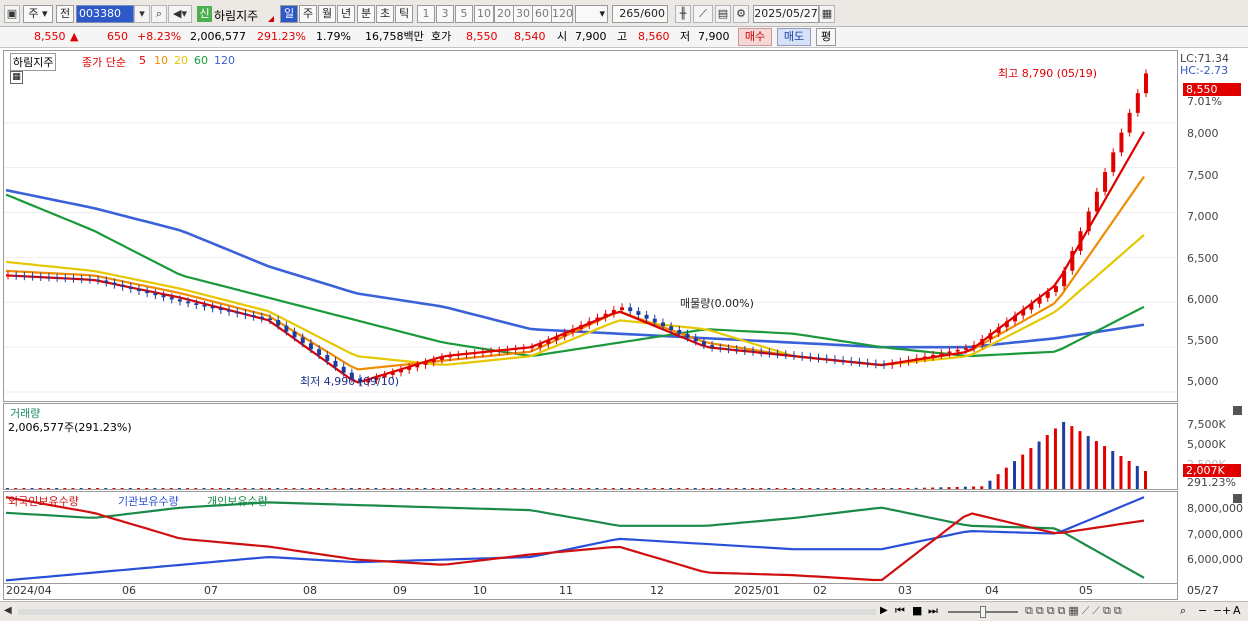  I want to click on window-icon: ▣, so click(12, 14).